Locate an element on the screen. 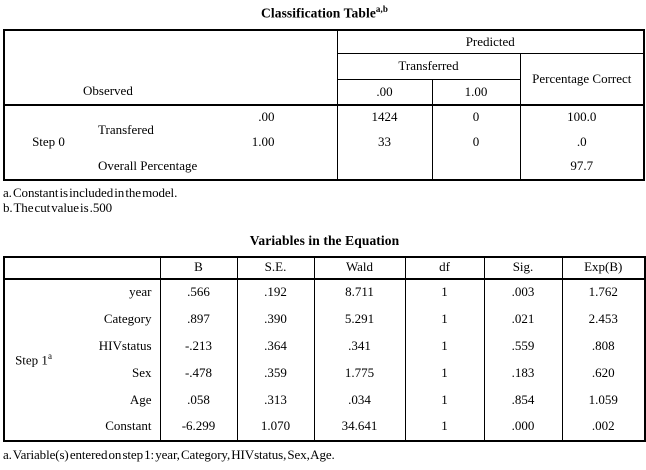 The height and width of the screenshot is (470, 646). cell-category-expb: 2.453 is located at coordinates (603, 319).